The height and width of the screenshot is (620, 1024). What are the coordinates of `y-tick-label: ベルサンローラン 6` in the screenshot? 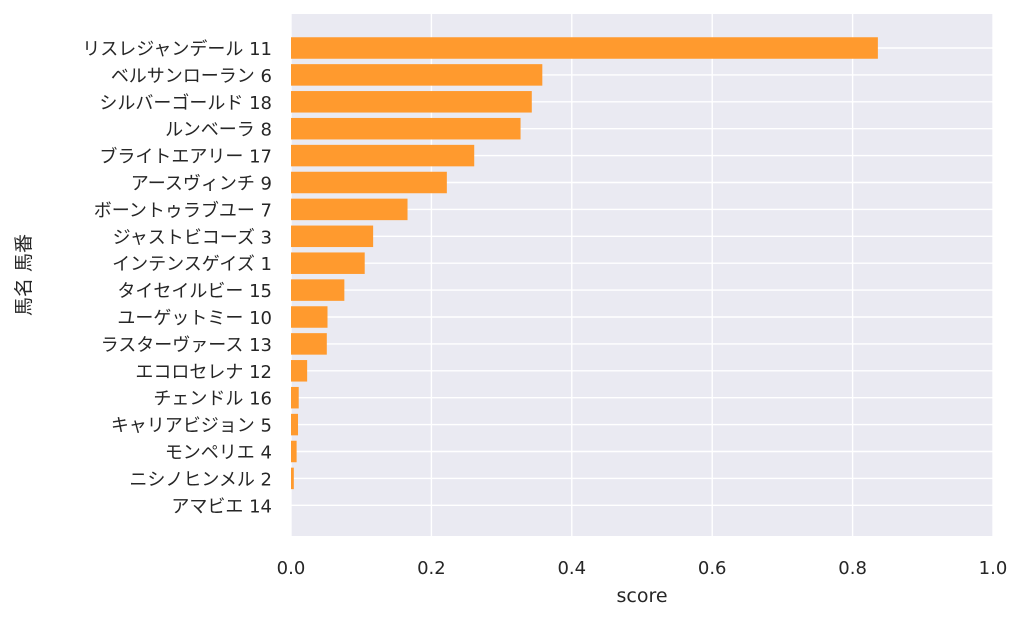 It's located at (191, 76).